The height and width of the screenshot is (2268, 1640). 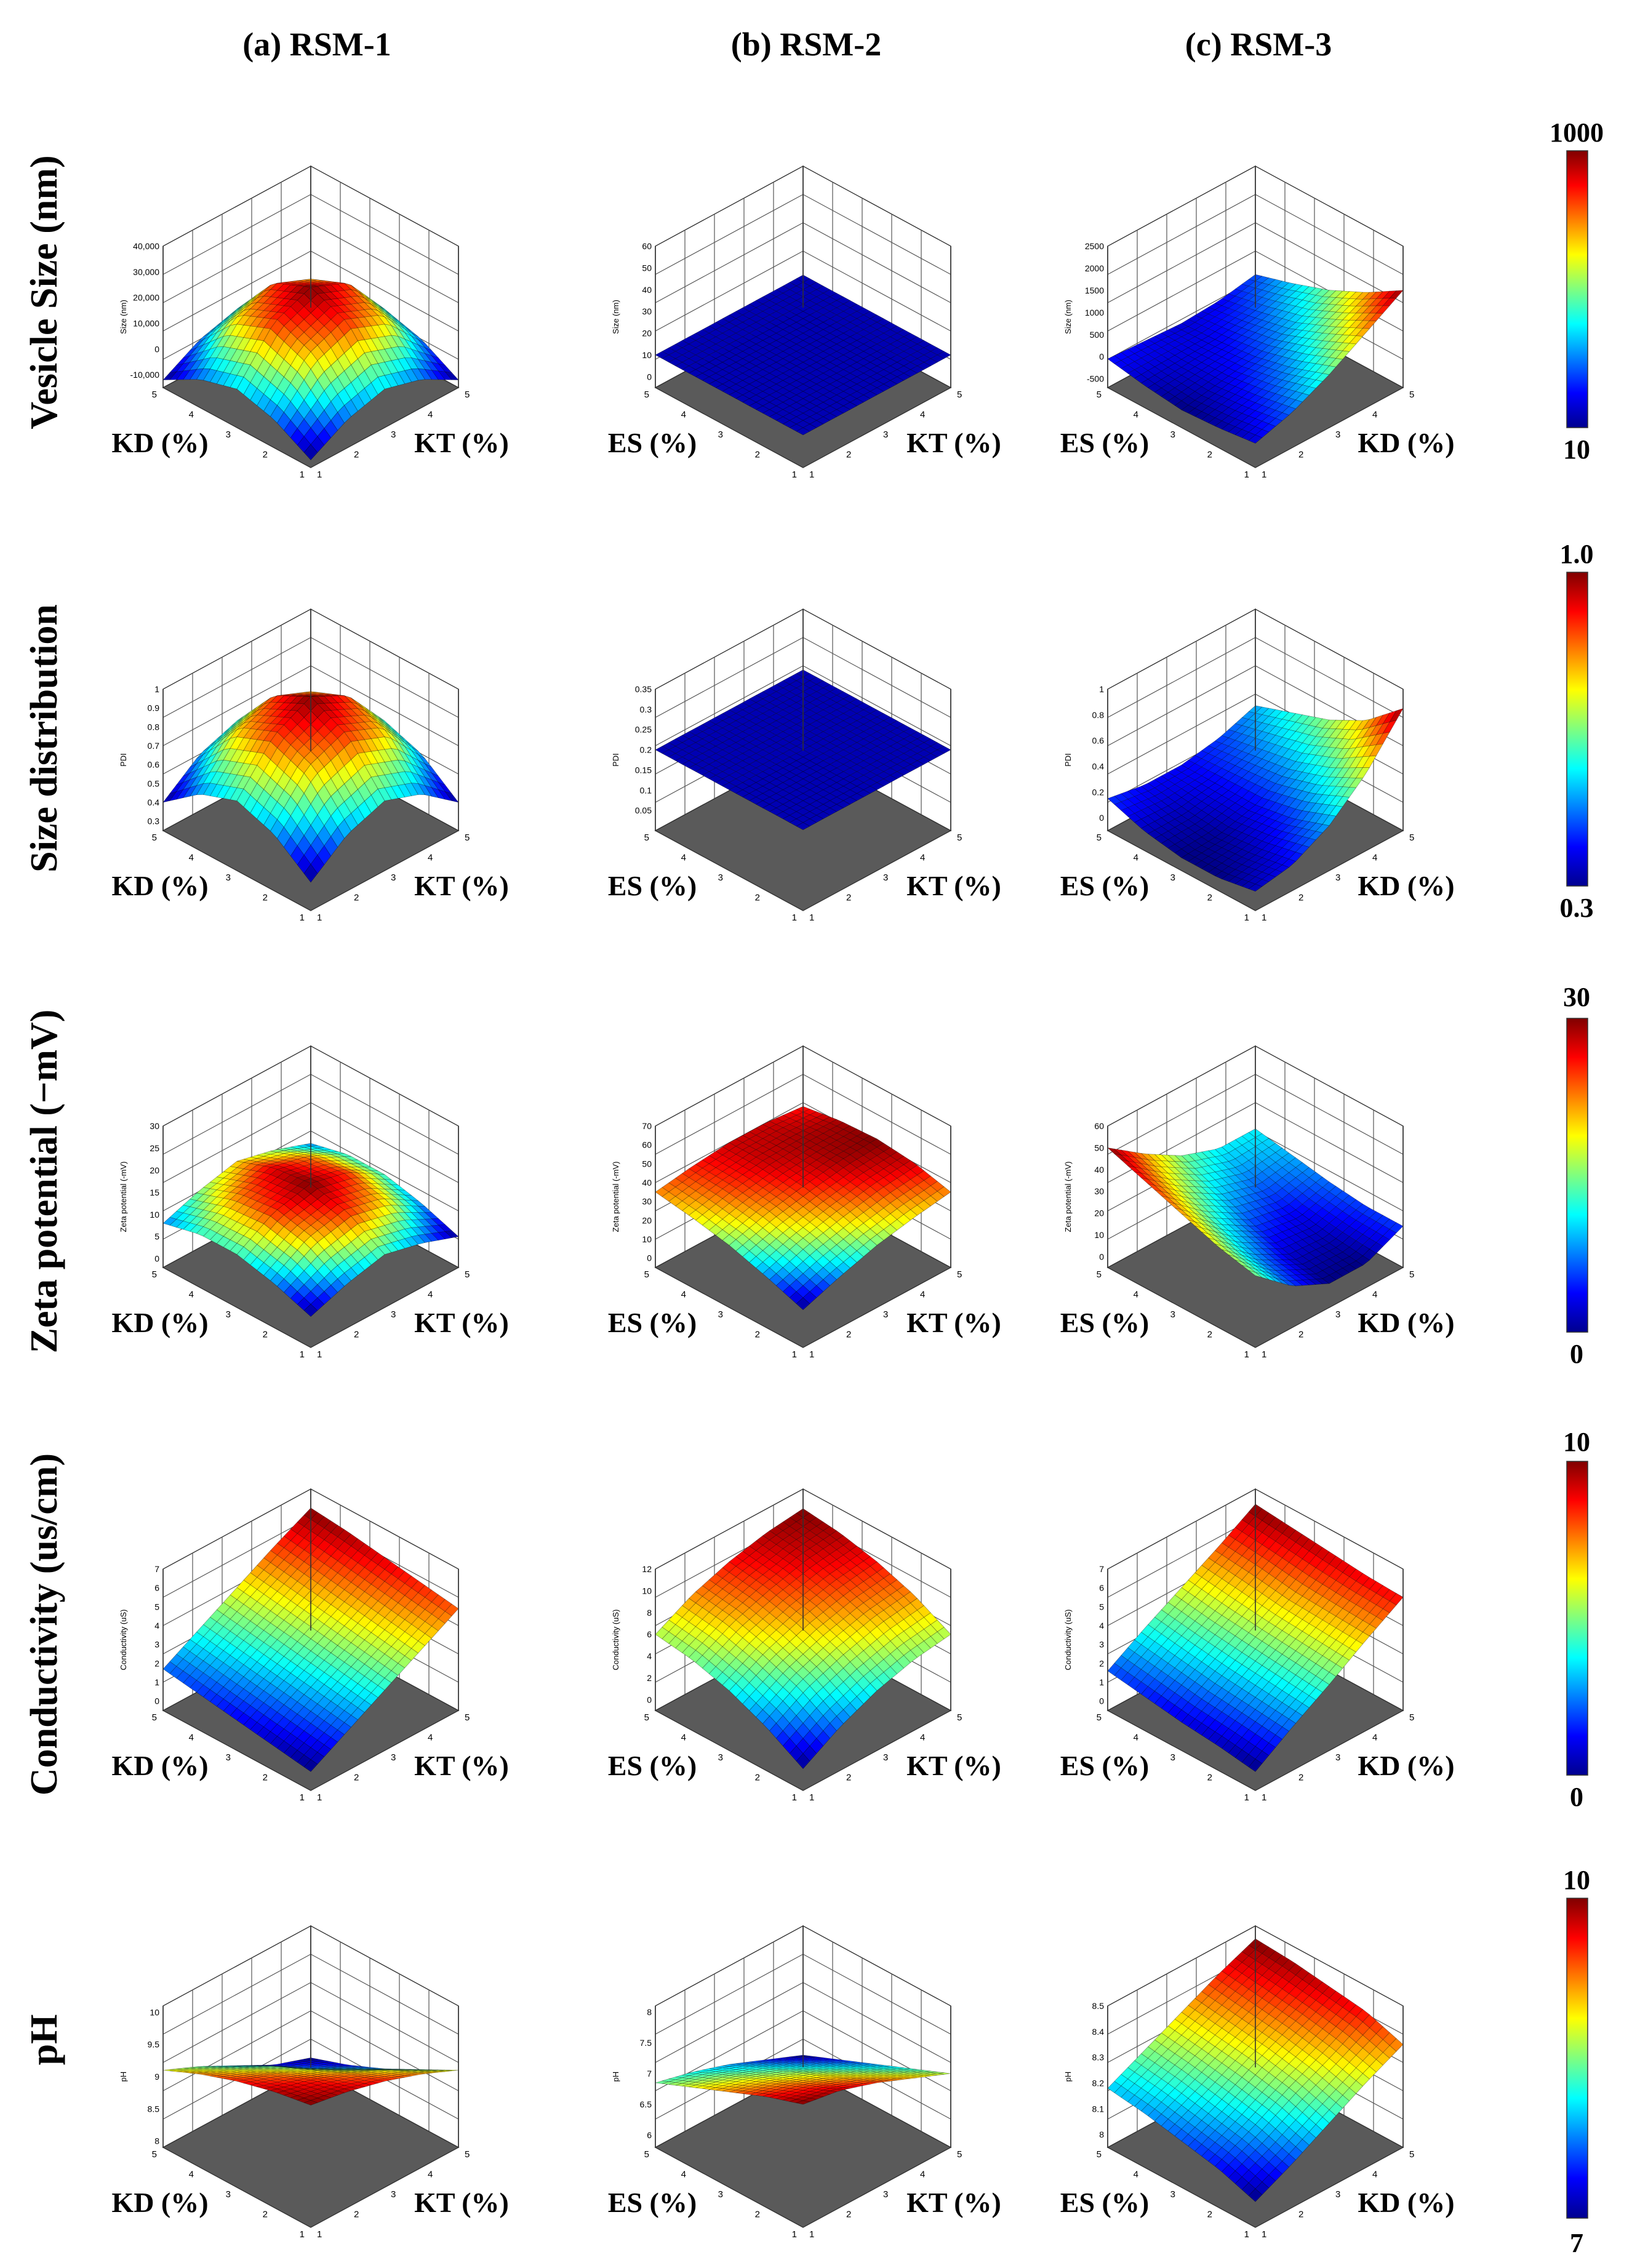 I want to click on z-axis-label: Size (nm), so click(x=123, y=317).